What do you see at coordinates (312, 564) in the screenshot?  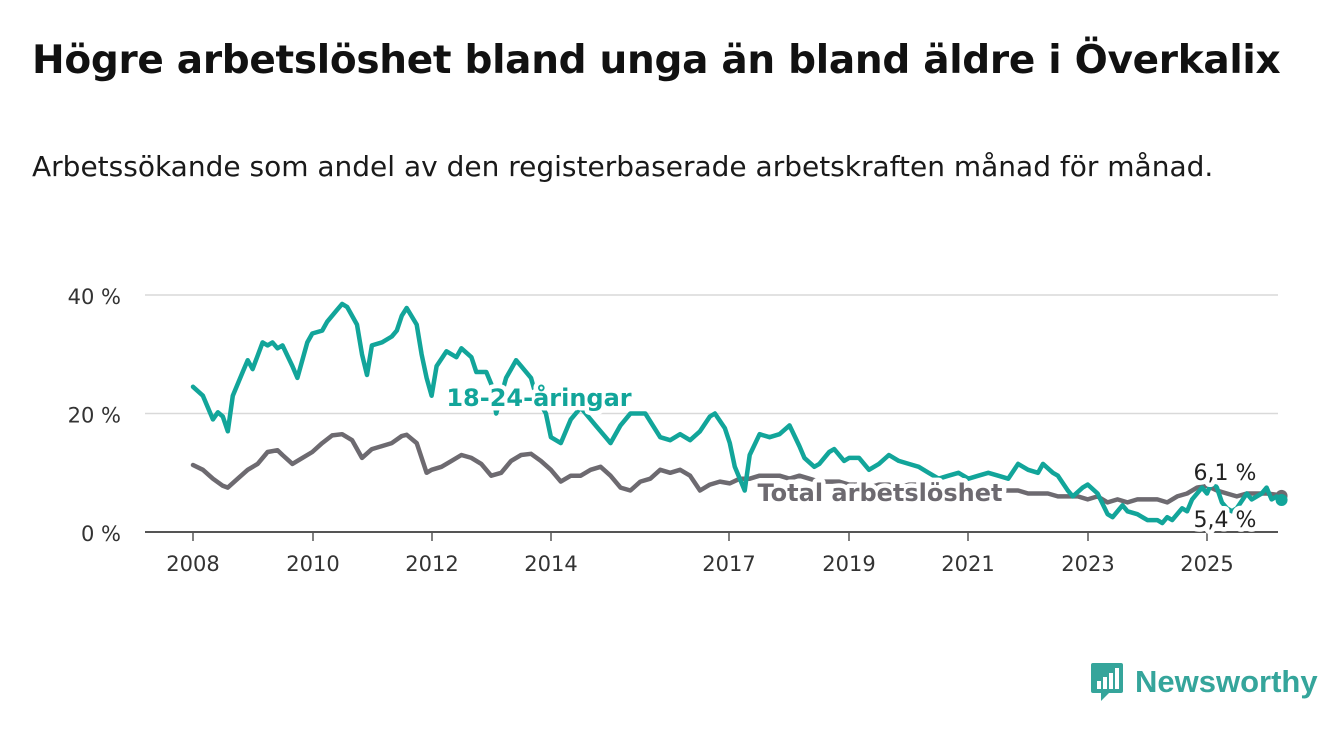 I see `x-tick-label: 2010` at bounding box center [312, 564].